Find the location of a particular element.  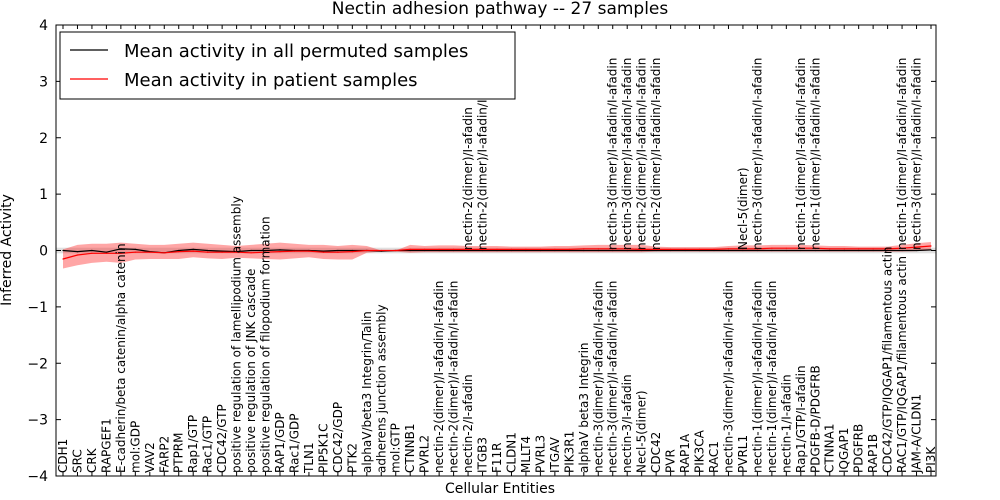

x-category-label-upper: Necl-5(dimer) is located at coordinates (743, 208).